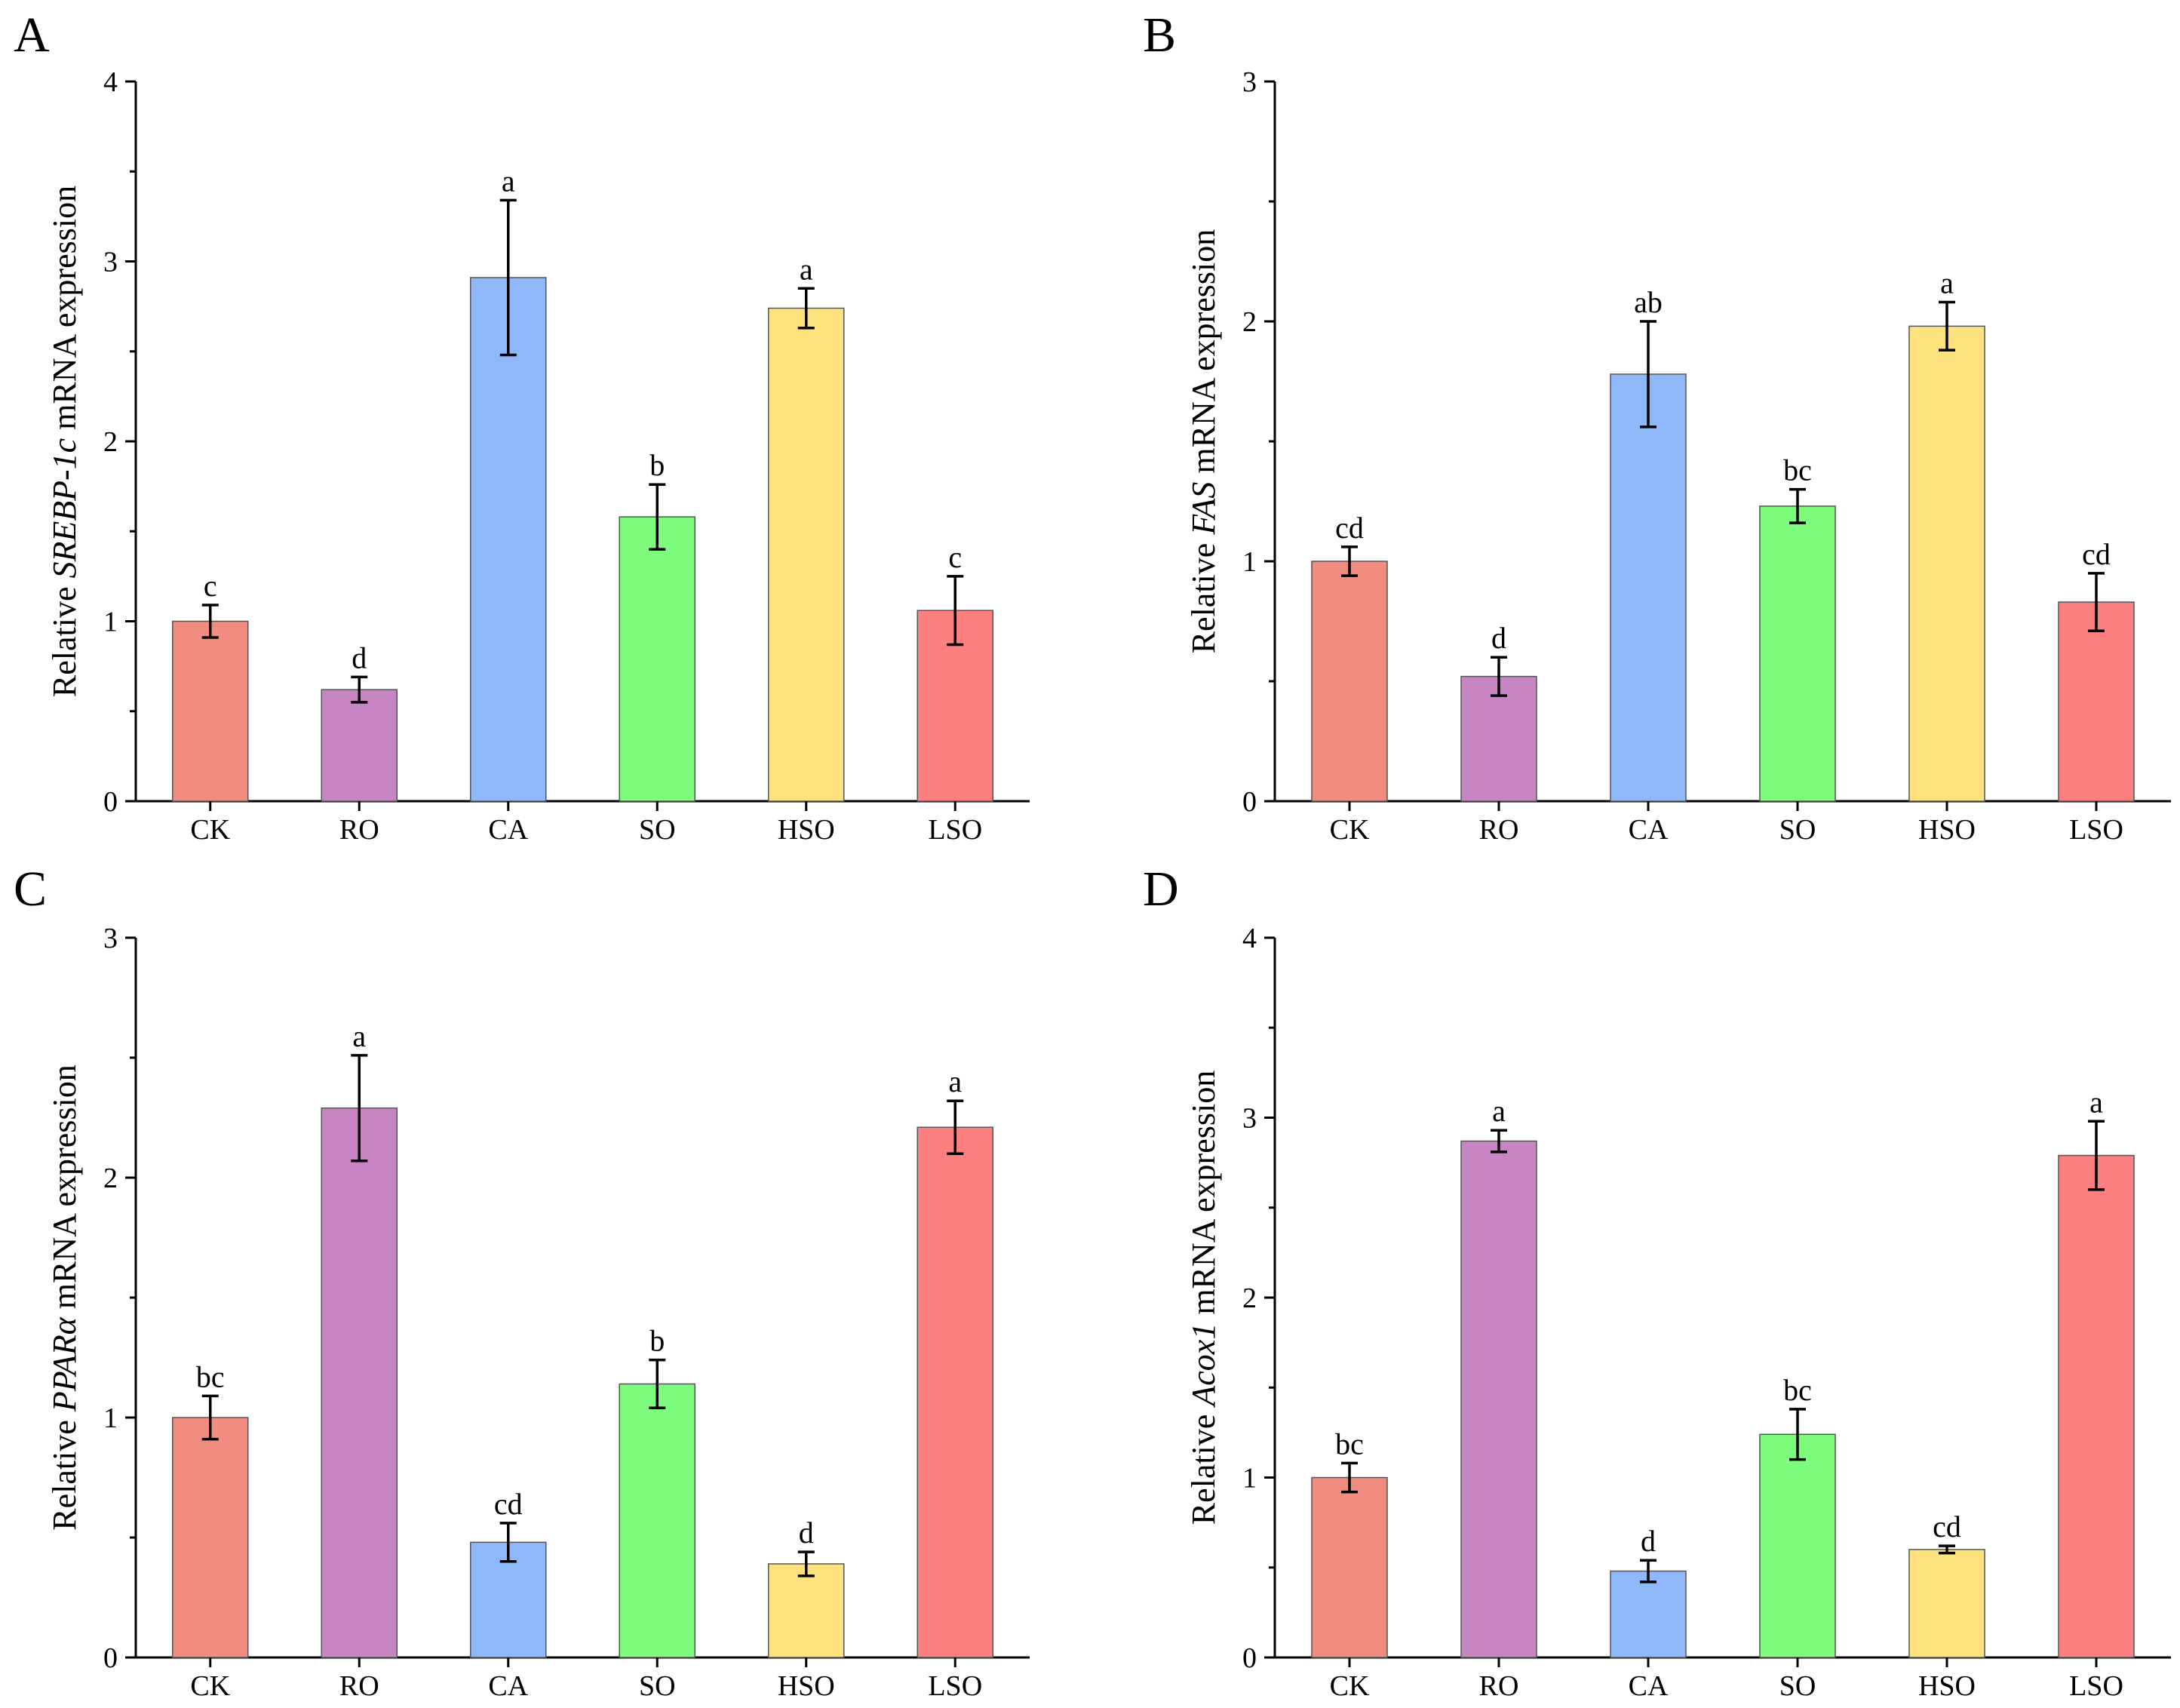  What do you see at coordinates (1159, 35) in the screenshot?
I see `panel-letter: B` at bounding box center [1159, 35].